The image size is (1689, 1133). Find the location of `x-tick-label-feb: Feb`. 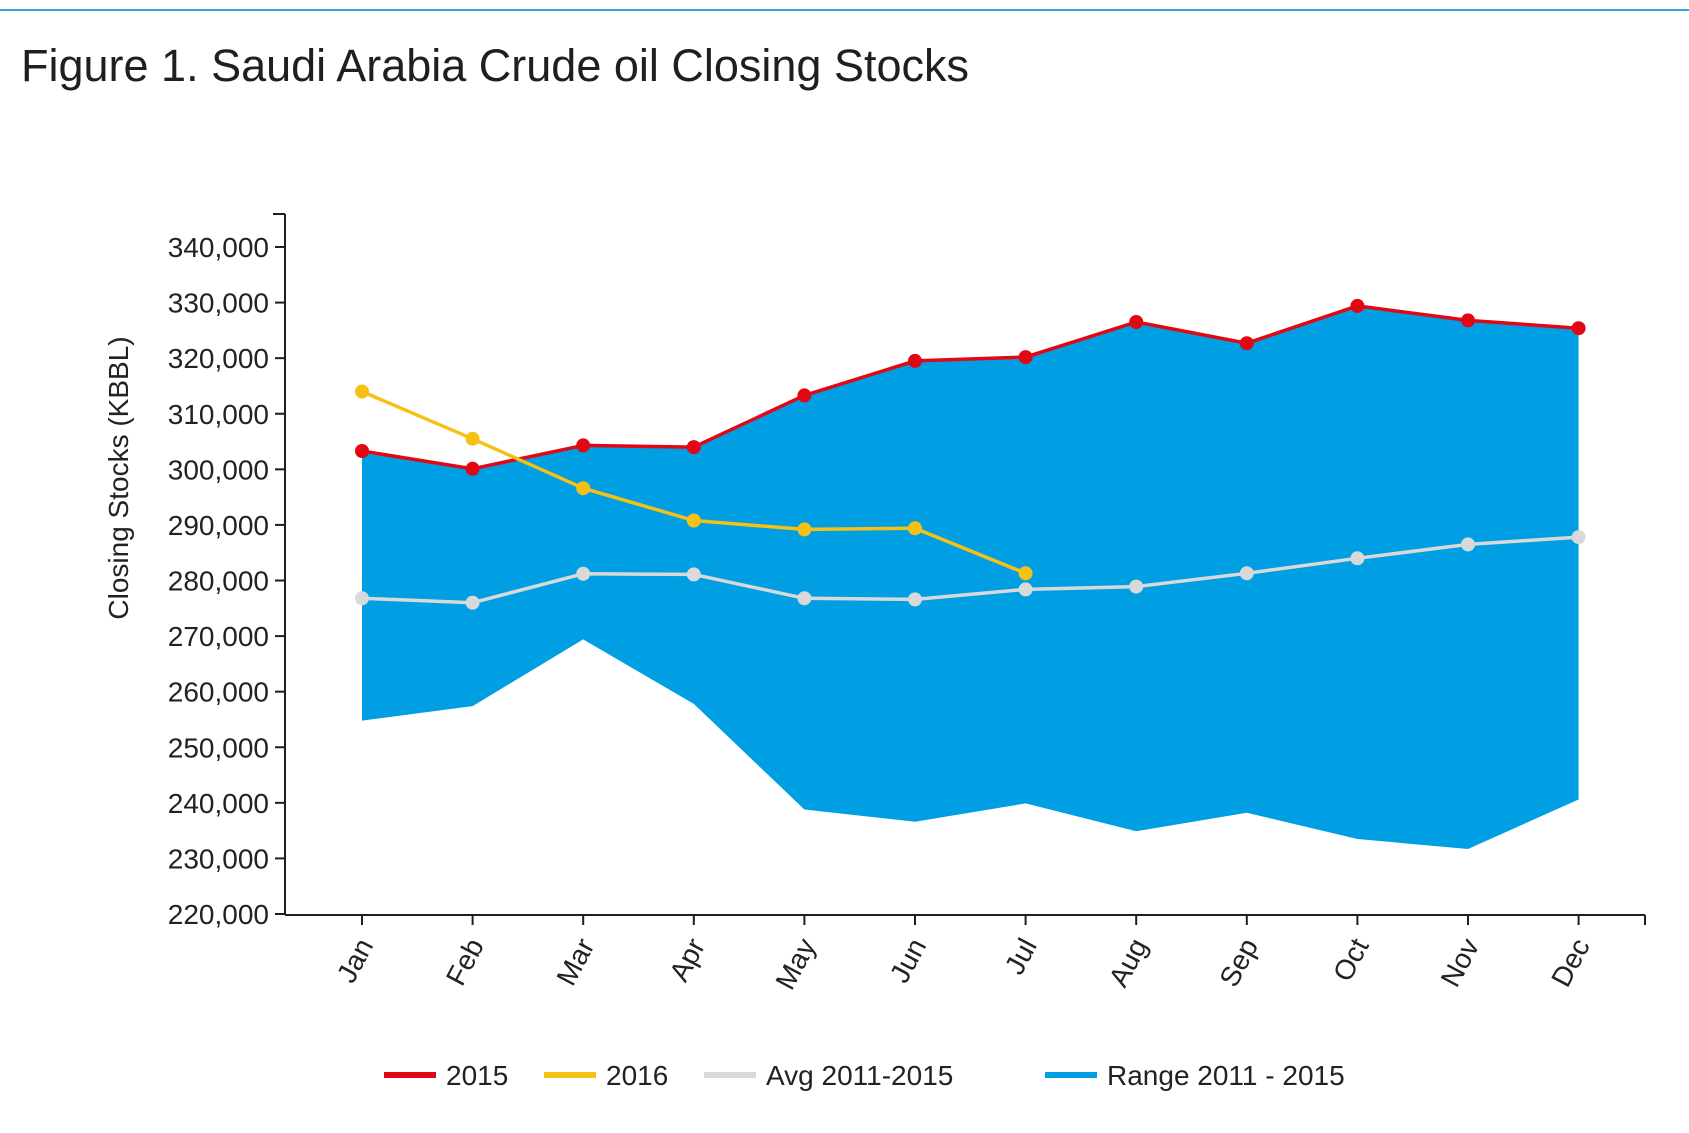

x-tick-label-feb: Feb is located at coordinates (465, 961).